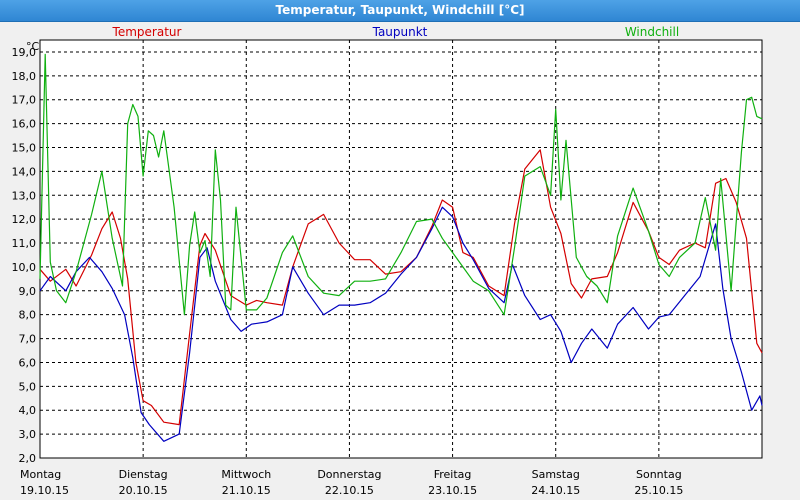 The width and height of the screenshot is (800, 500). Describe the element at coordinates (400, 11) in the screenshot. I see `window-title: Temperatur, Taupunkt, Windchill [°C]` at that location.